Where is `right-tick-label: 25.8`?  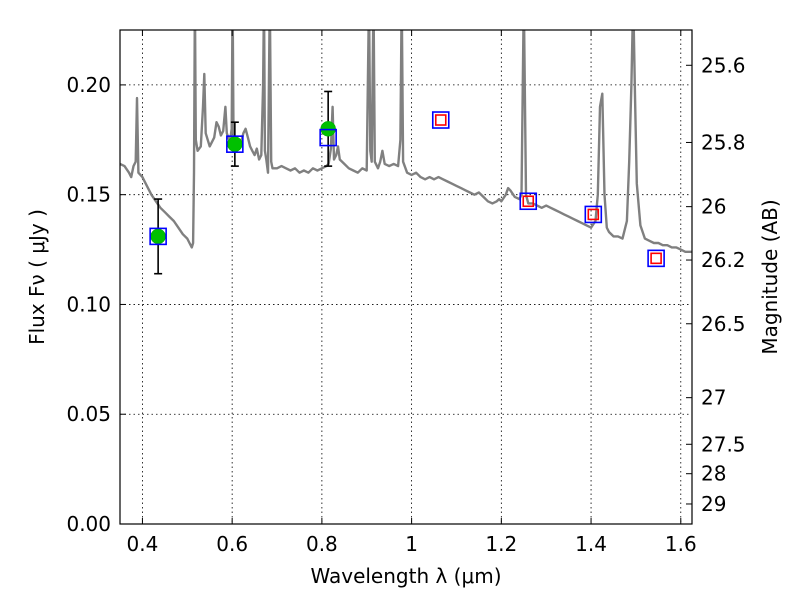
right-tick-label: 25.8 is located at coordinates (723, 142).